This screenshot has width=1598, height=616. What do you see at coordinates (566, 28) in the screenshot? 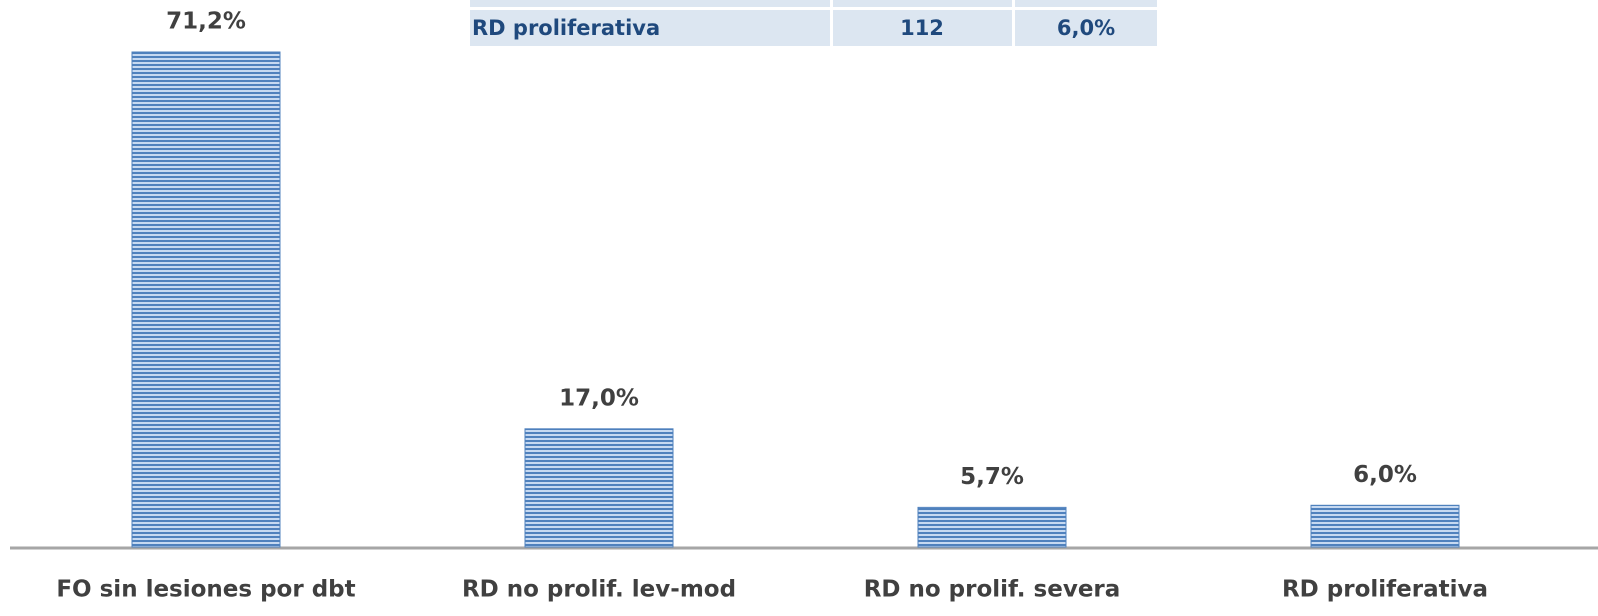
I see `table-cell-text: RD proliferativa` at bounding box center [566, 28].